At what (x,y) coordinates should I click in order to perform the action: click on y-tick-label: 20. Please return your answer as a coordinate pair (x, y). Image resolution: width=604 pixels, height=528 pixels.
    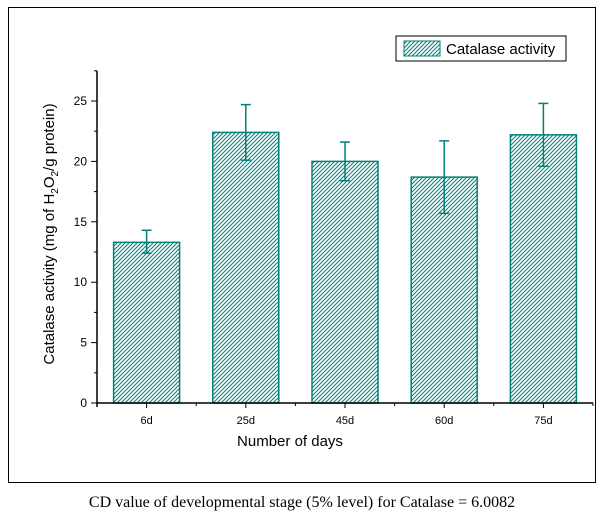
    Looking at the image, I should click on (81, 161).